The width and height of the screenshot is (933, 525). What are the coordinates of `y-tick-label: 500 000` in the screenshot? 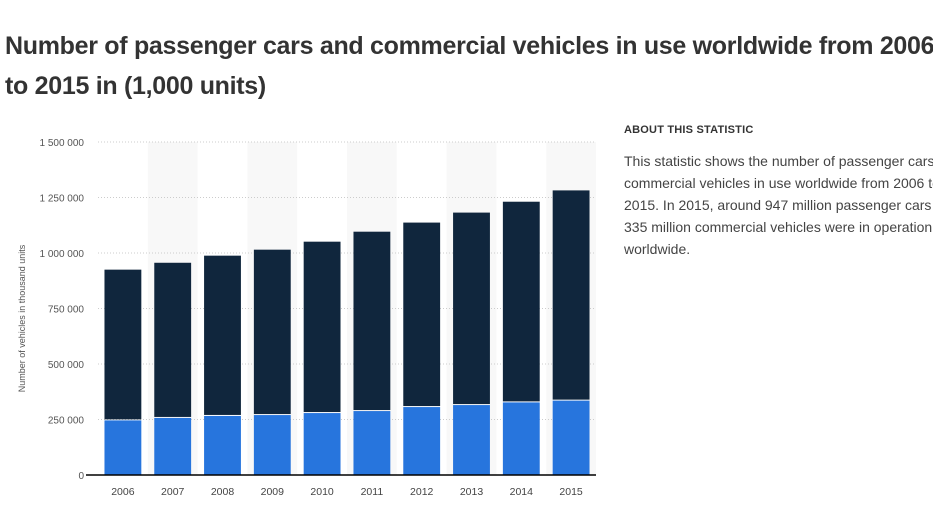 It's located at (66, 365).